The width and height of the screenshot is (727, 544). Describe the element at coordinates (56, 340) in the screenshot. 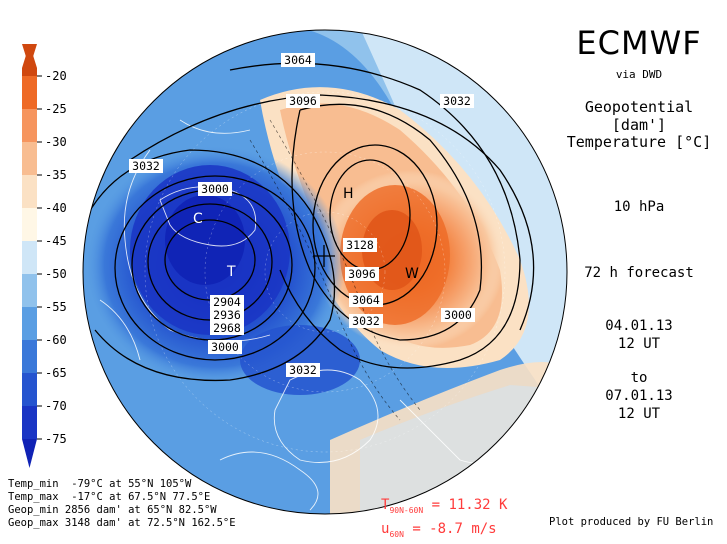

I see `colorbar-label: -60` at that location.